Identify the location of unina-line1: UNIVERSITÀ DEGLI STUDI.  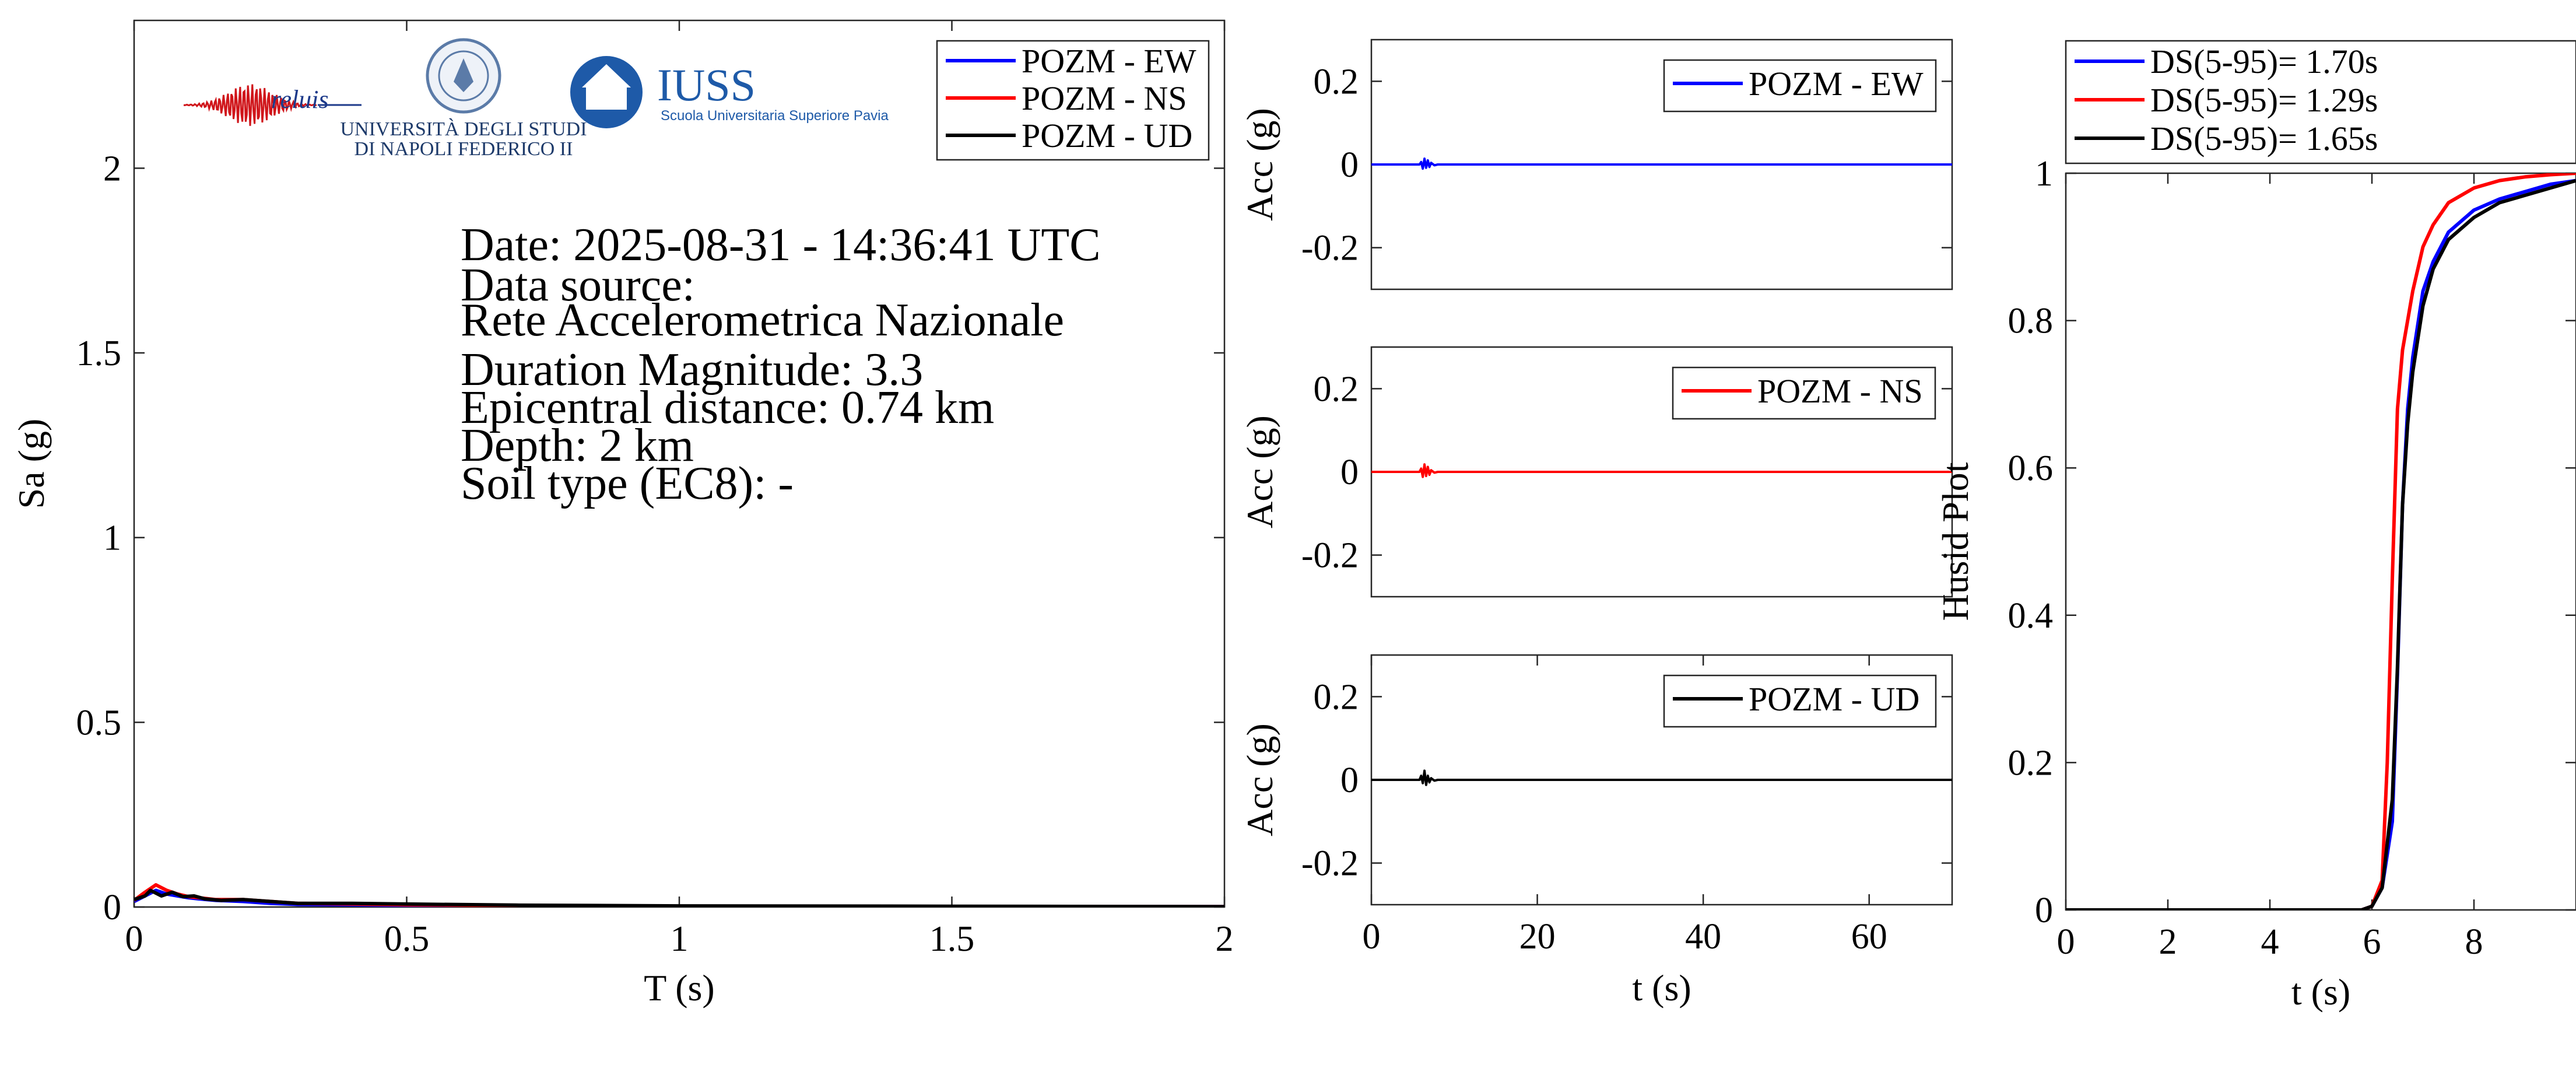
(463, 129).